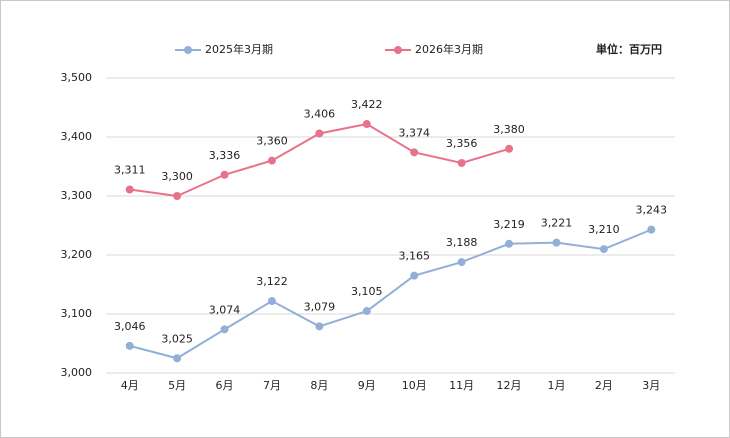 The width and height of the screenshot is (730, 438). Describe the element at coordinates (367, 104) in the screenshot. I see `data-label: 3,422` at that location.